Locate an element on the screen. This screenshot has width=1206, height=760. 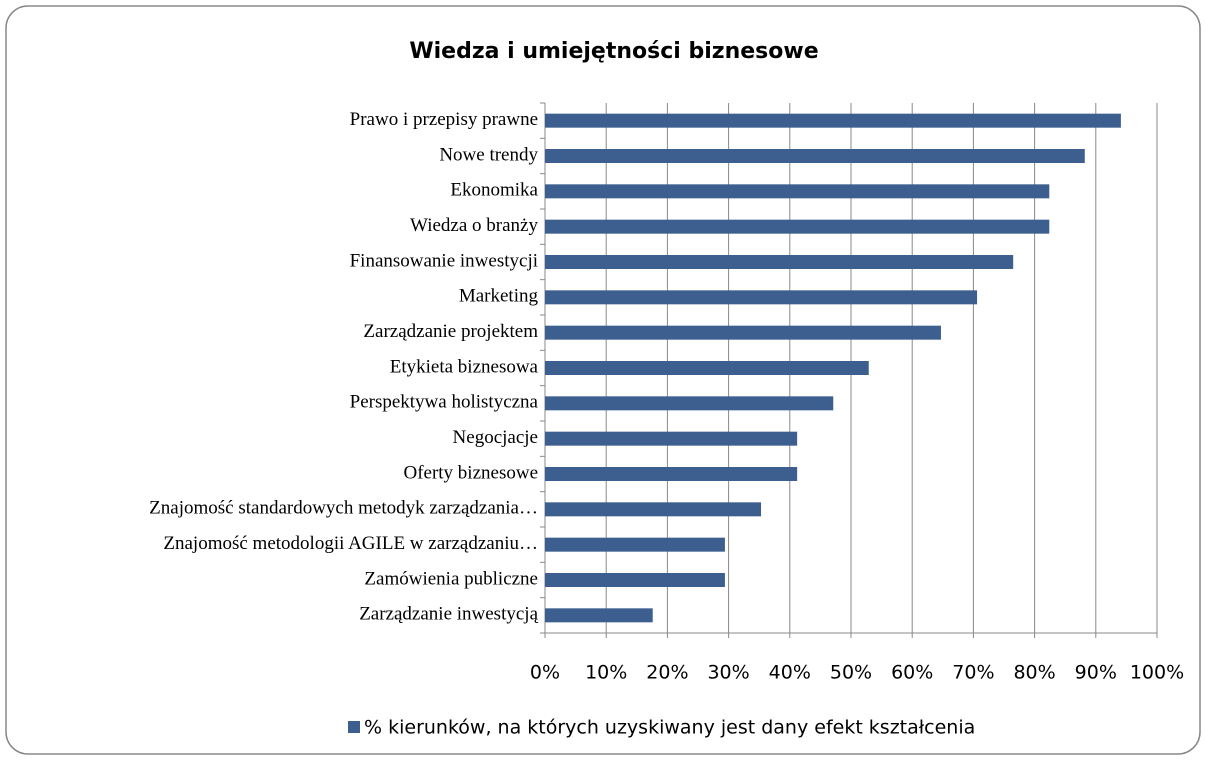
y-tick-label: Zamówienia publiczne is located at coordinates (451, 578).